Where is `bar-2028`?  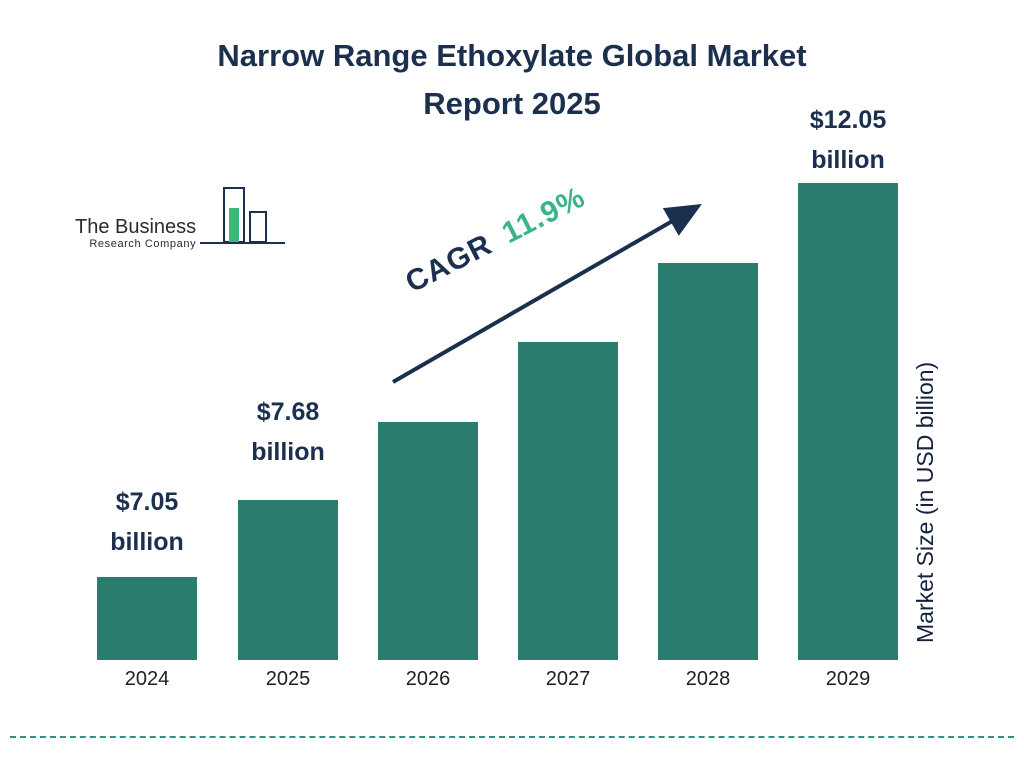
bar-2028 is located at coordinates (708, 461).